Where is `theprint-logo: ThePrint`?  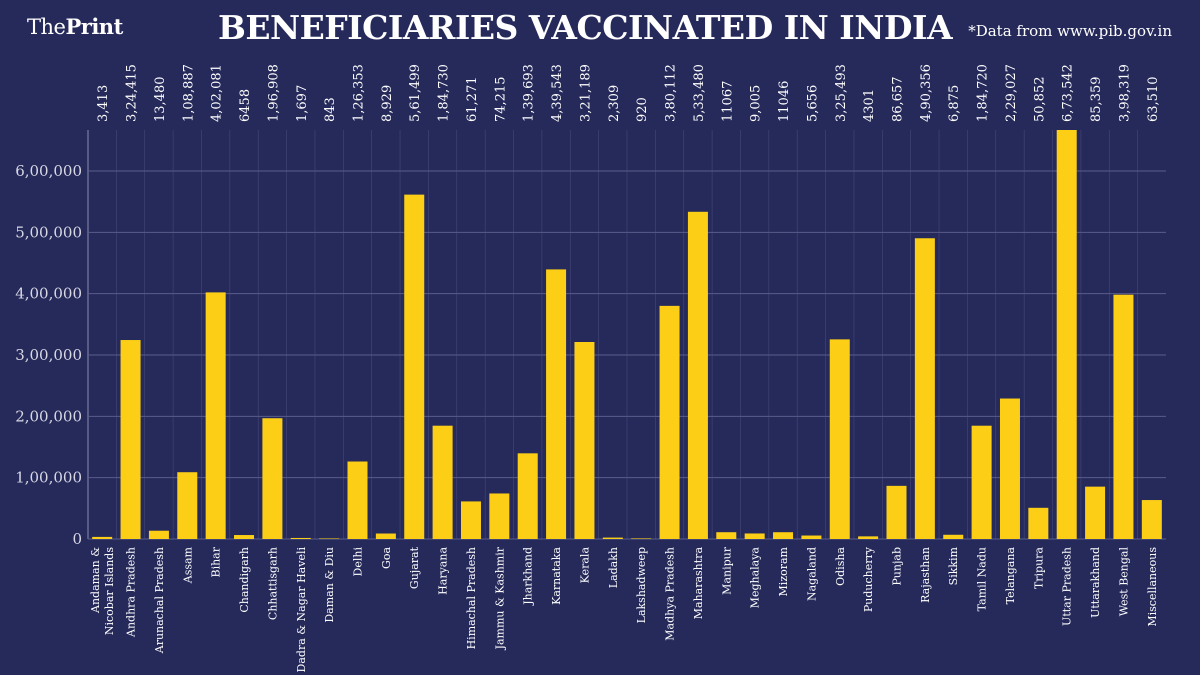
theprint-logo: ThePrint is located at coordinates (75, 26).